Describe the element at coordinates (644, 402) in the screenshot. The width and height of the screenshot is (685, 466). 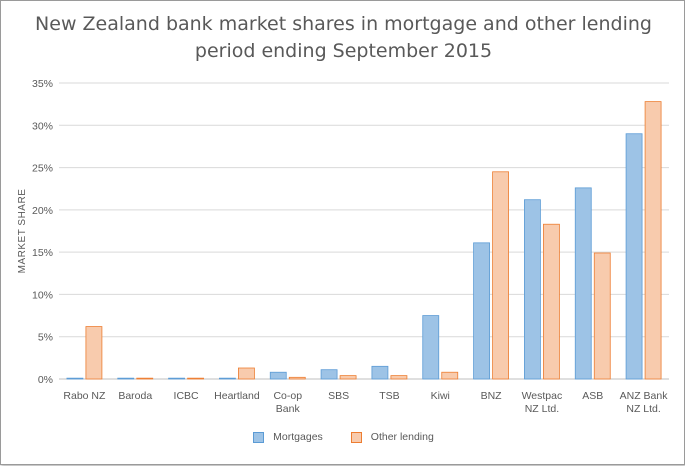
I see `x-tick-label: ANZ Bank NZ Ltd.` at that location.